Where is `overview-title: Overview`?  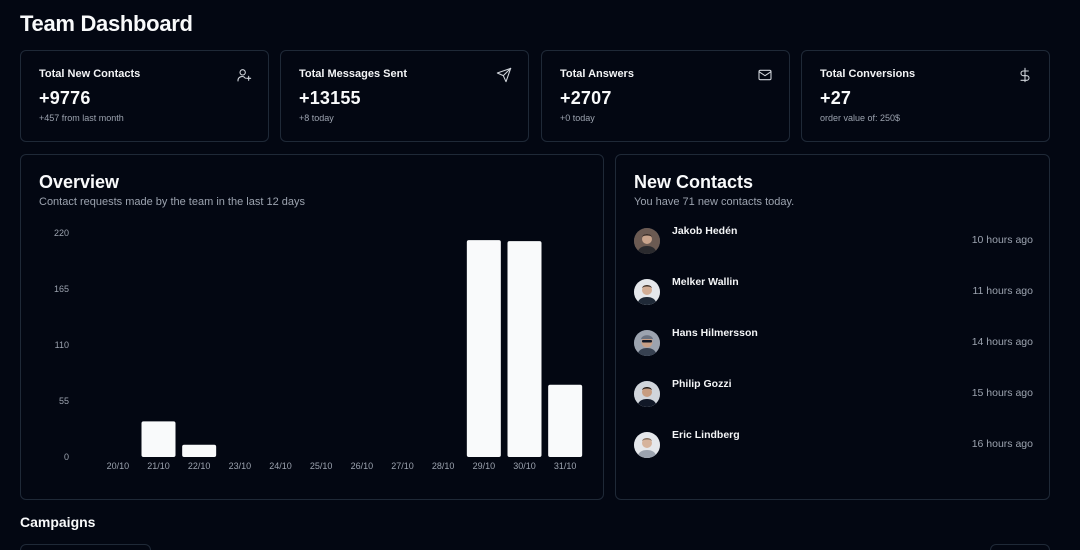
overview-title: Overview is located at coordinates (79, 182).